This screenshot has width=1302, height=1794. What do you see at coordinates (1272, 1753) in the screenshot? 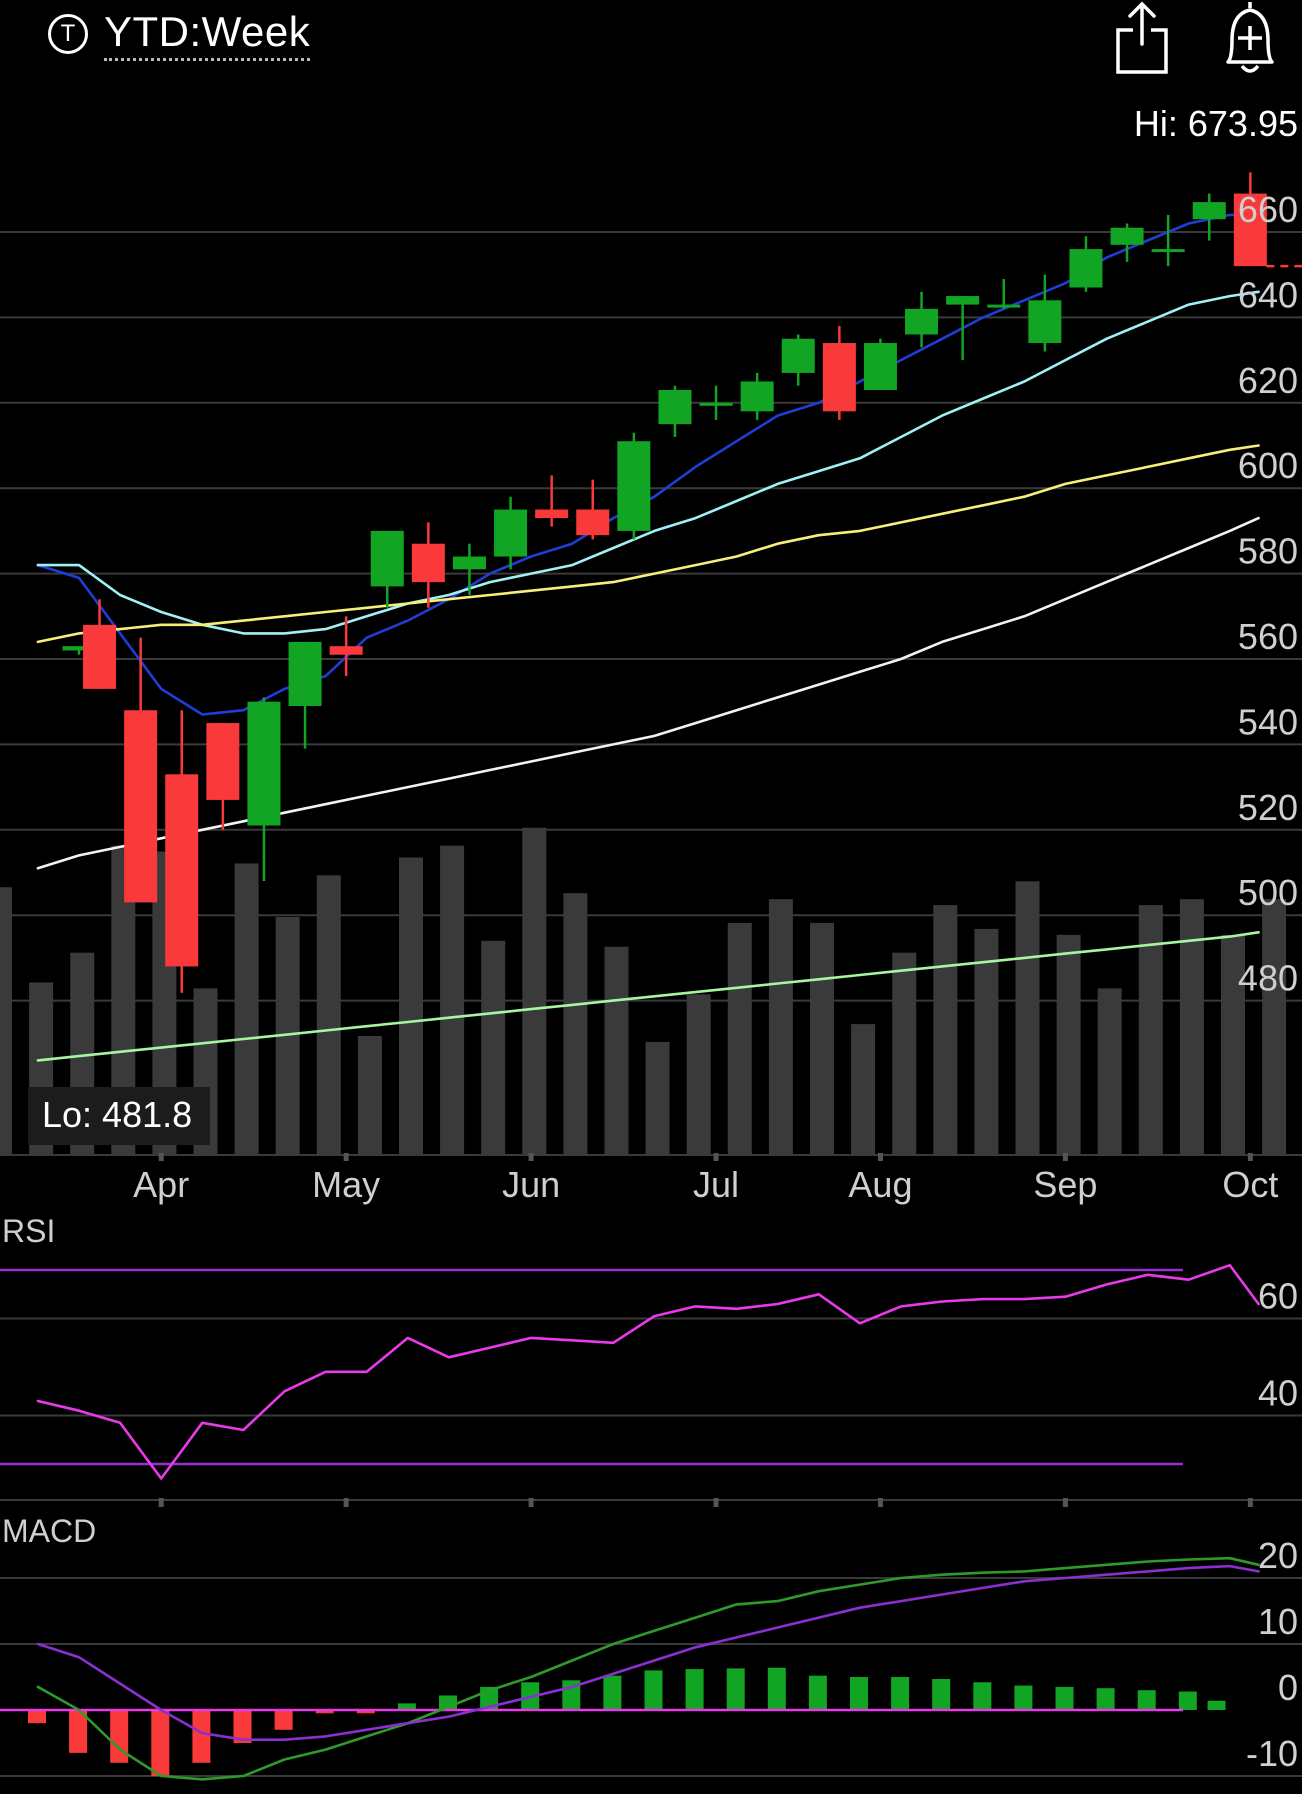
I see `macd-tick-label: -10` at bounding box center [1272, 1753].